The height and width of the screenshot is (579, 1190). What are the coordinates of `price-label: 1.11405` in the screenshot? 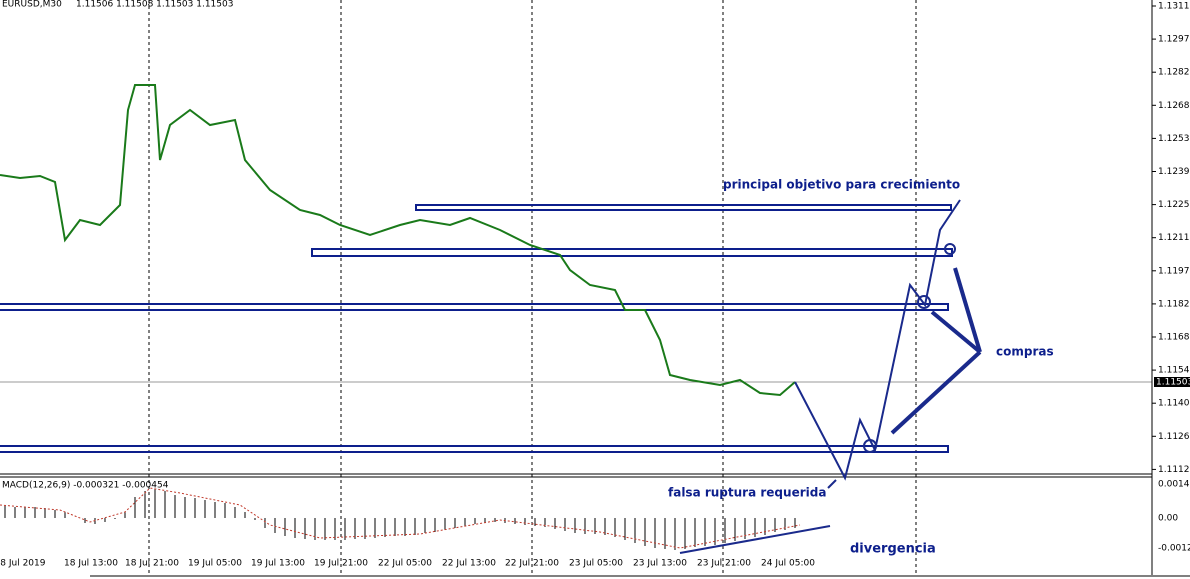 It's located at (1174, 404).